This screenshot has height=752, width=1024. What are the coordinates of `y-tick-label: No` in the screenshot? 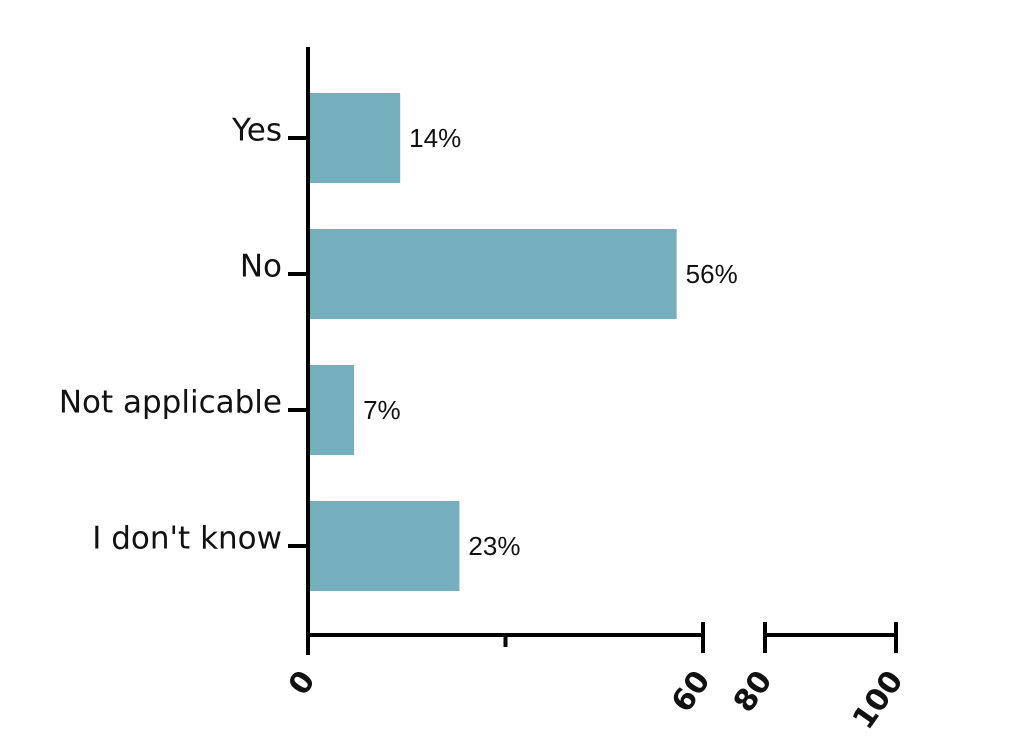 It's located at (261, 267).